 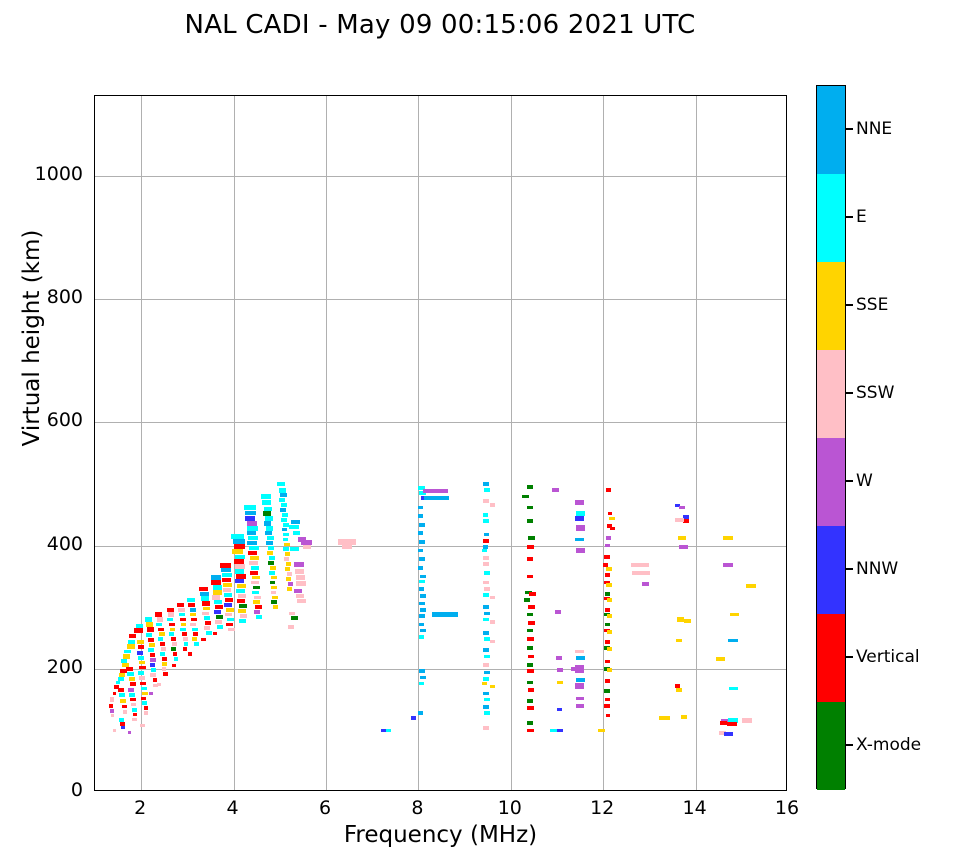 What do you see at coordinates (142, 443) in the screenshot?
I see `gridline-vertical` at bounding box center [142, 443].